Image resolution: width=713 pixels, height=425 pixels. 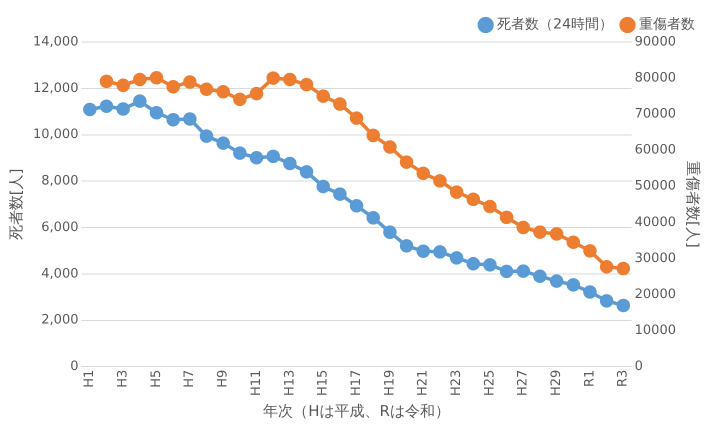 I want to click on x-tick-label: H17, so click(x=356, y=383).